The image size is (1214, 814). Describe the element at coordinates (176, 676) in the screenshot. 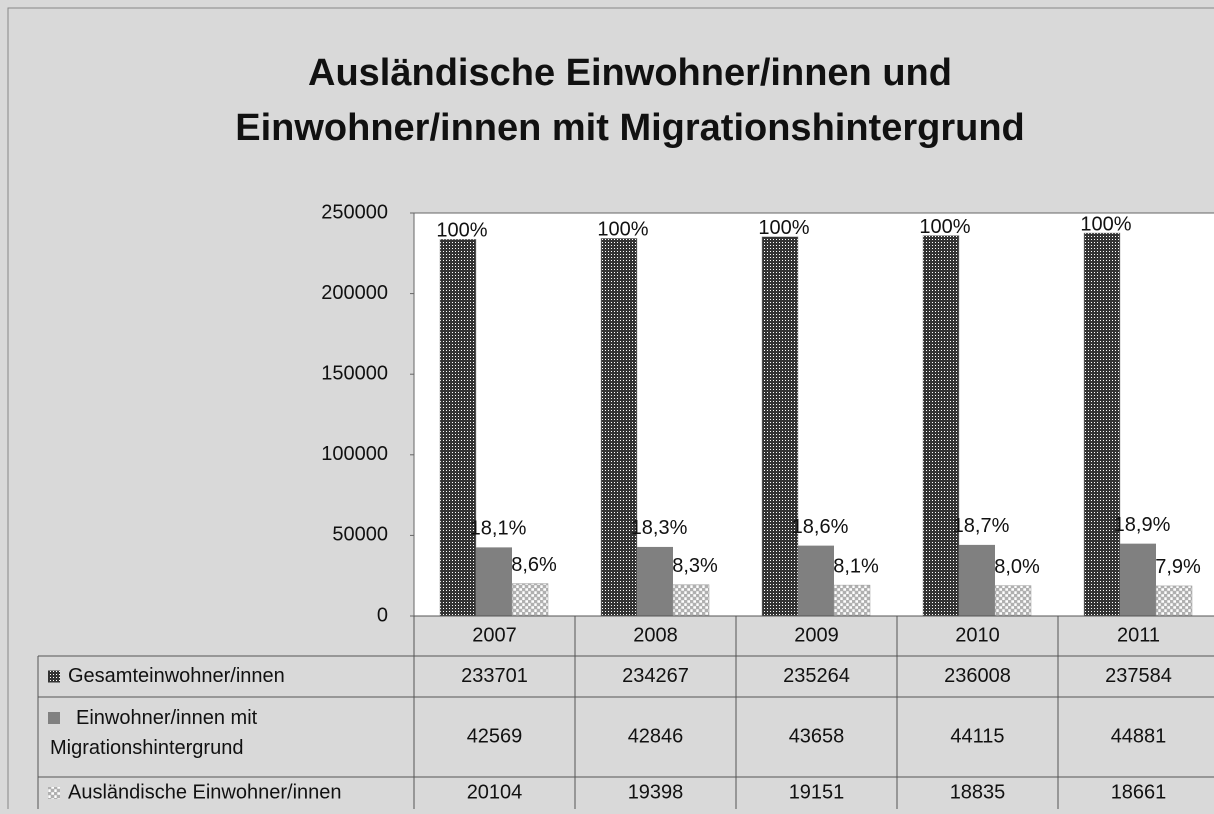

I see `legend-label: Gesamteinwohner/innen` at that location.